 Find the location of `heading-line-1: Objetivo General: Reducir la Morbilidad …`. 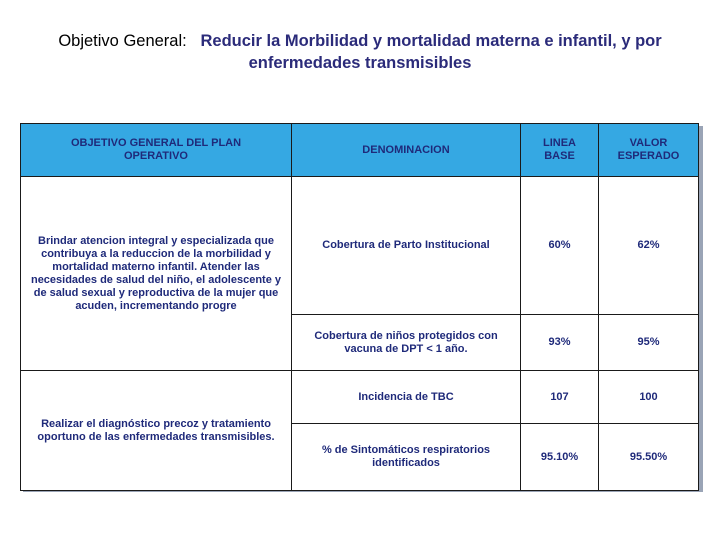

heading-line-1: Objetivo General: Reducir la Morbilidad … is located at coordinates (360, 41).